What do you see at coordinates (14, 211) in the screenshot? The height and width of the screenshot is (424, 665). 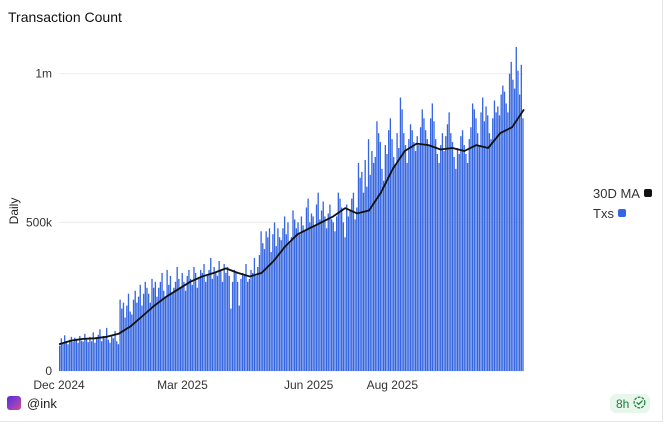 I see `y-axis-label: Daily` at bounding box center [14, 211].